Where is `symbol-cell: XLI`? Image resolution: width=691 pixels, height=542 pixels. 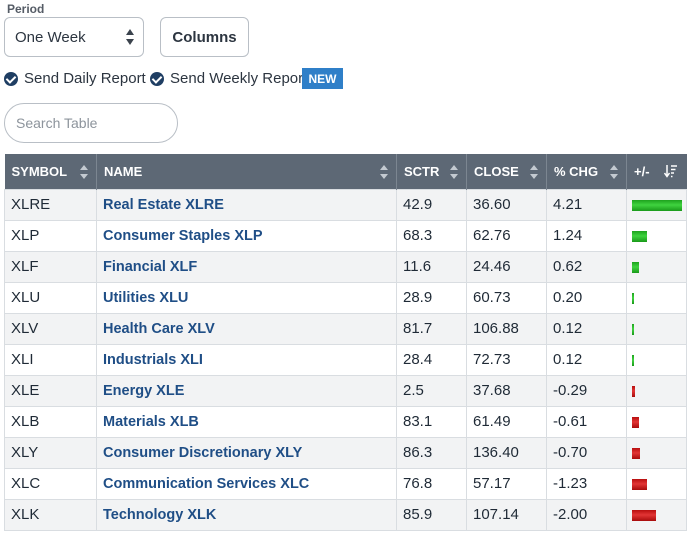 symbol-cell: XLI is located at coordinates (50, 359).